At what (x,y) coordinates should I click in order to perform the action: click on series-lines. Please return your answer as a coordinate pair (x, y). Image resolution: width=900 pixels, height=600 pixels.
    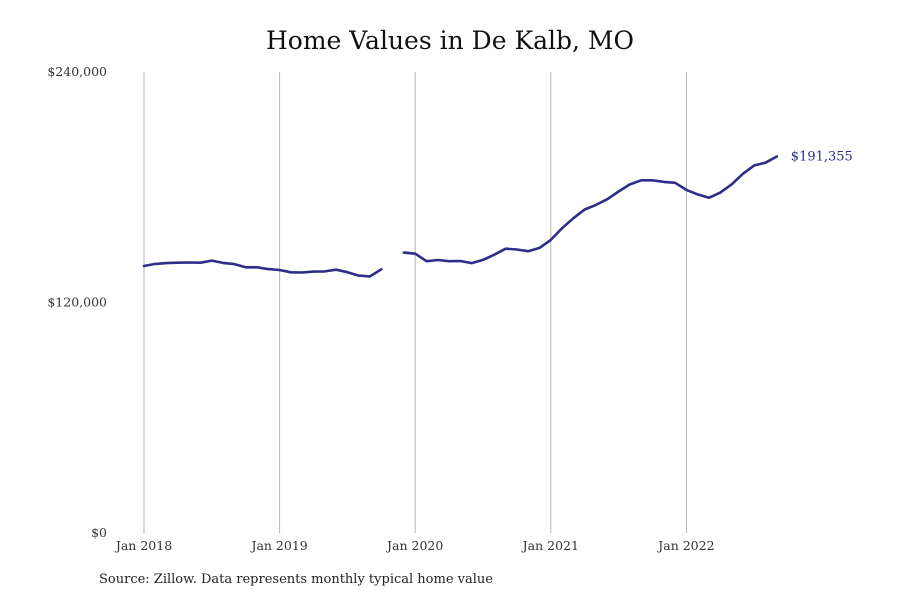
    Looking at the image, I should click on (460, 216).